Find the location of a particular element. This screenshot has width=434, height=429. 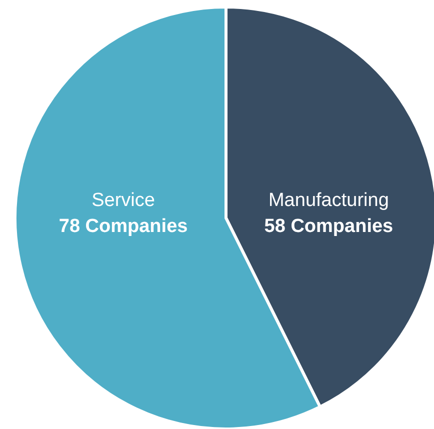

slice-label: Service is located at coordinates (123, 200).